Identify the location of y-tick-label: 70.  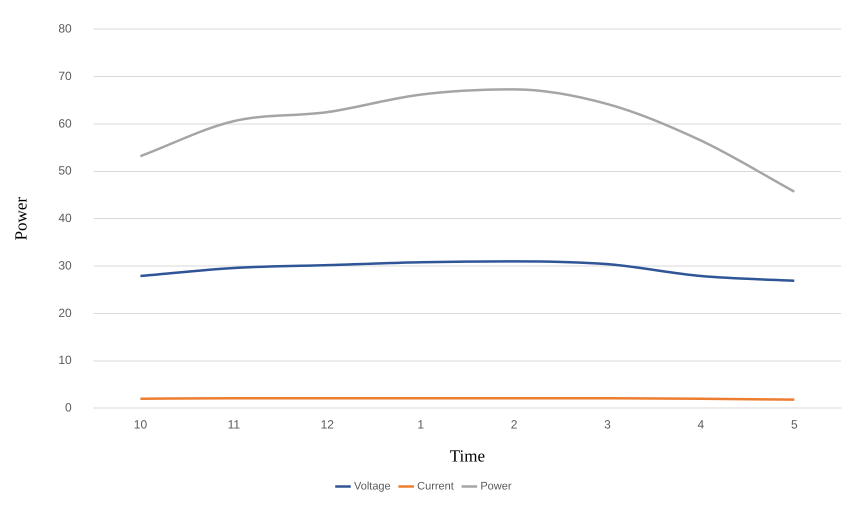
(65, 75).